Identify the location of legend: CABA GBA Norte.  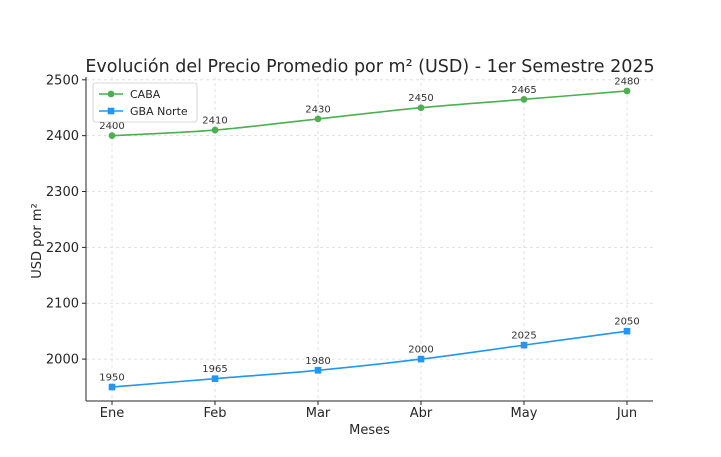
(145, 102).